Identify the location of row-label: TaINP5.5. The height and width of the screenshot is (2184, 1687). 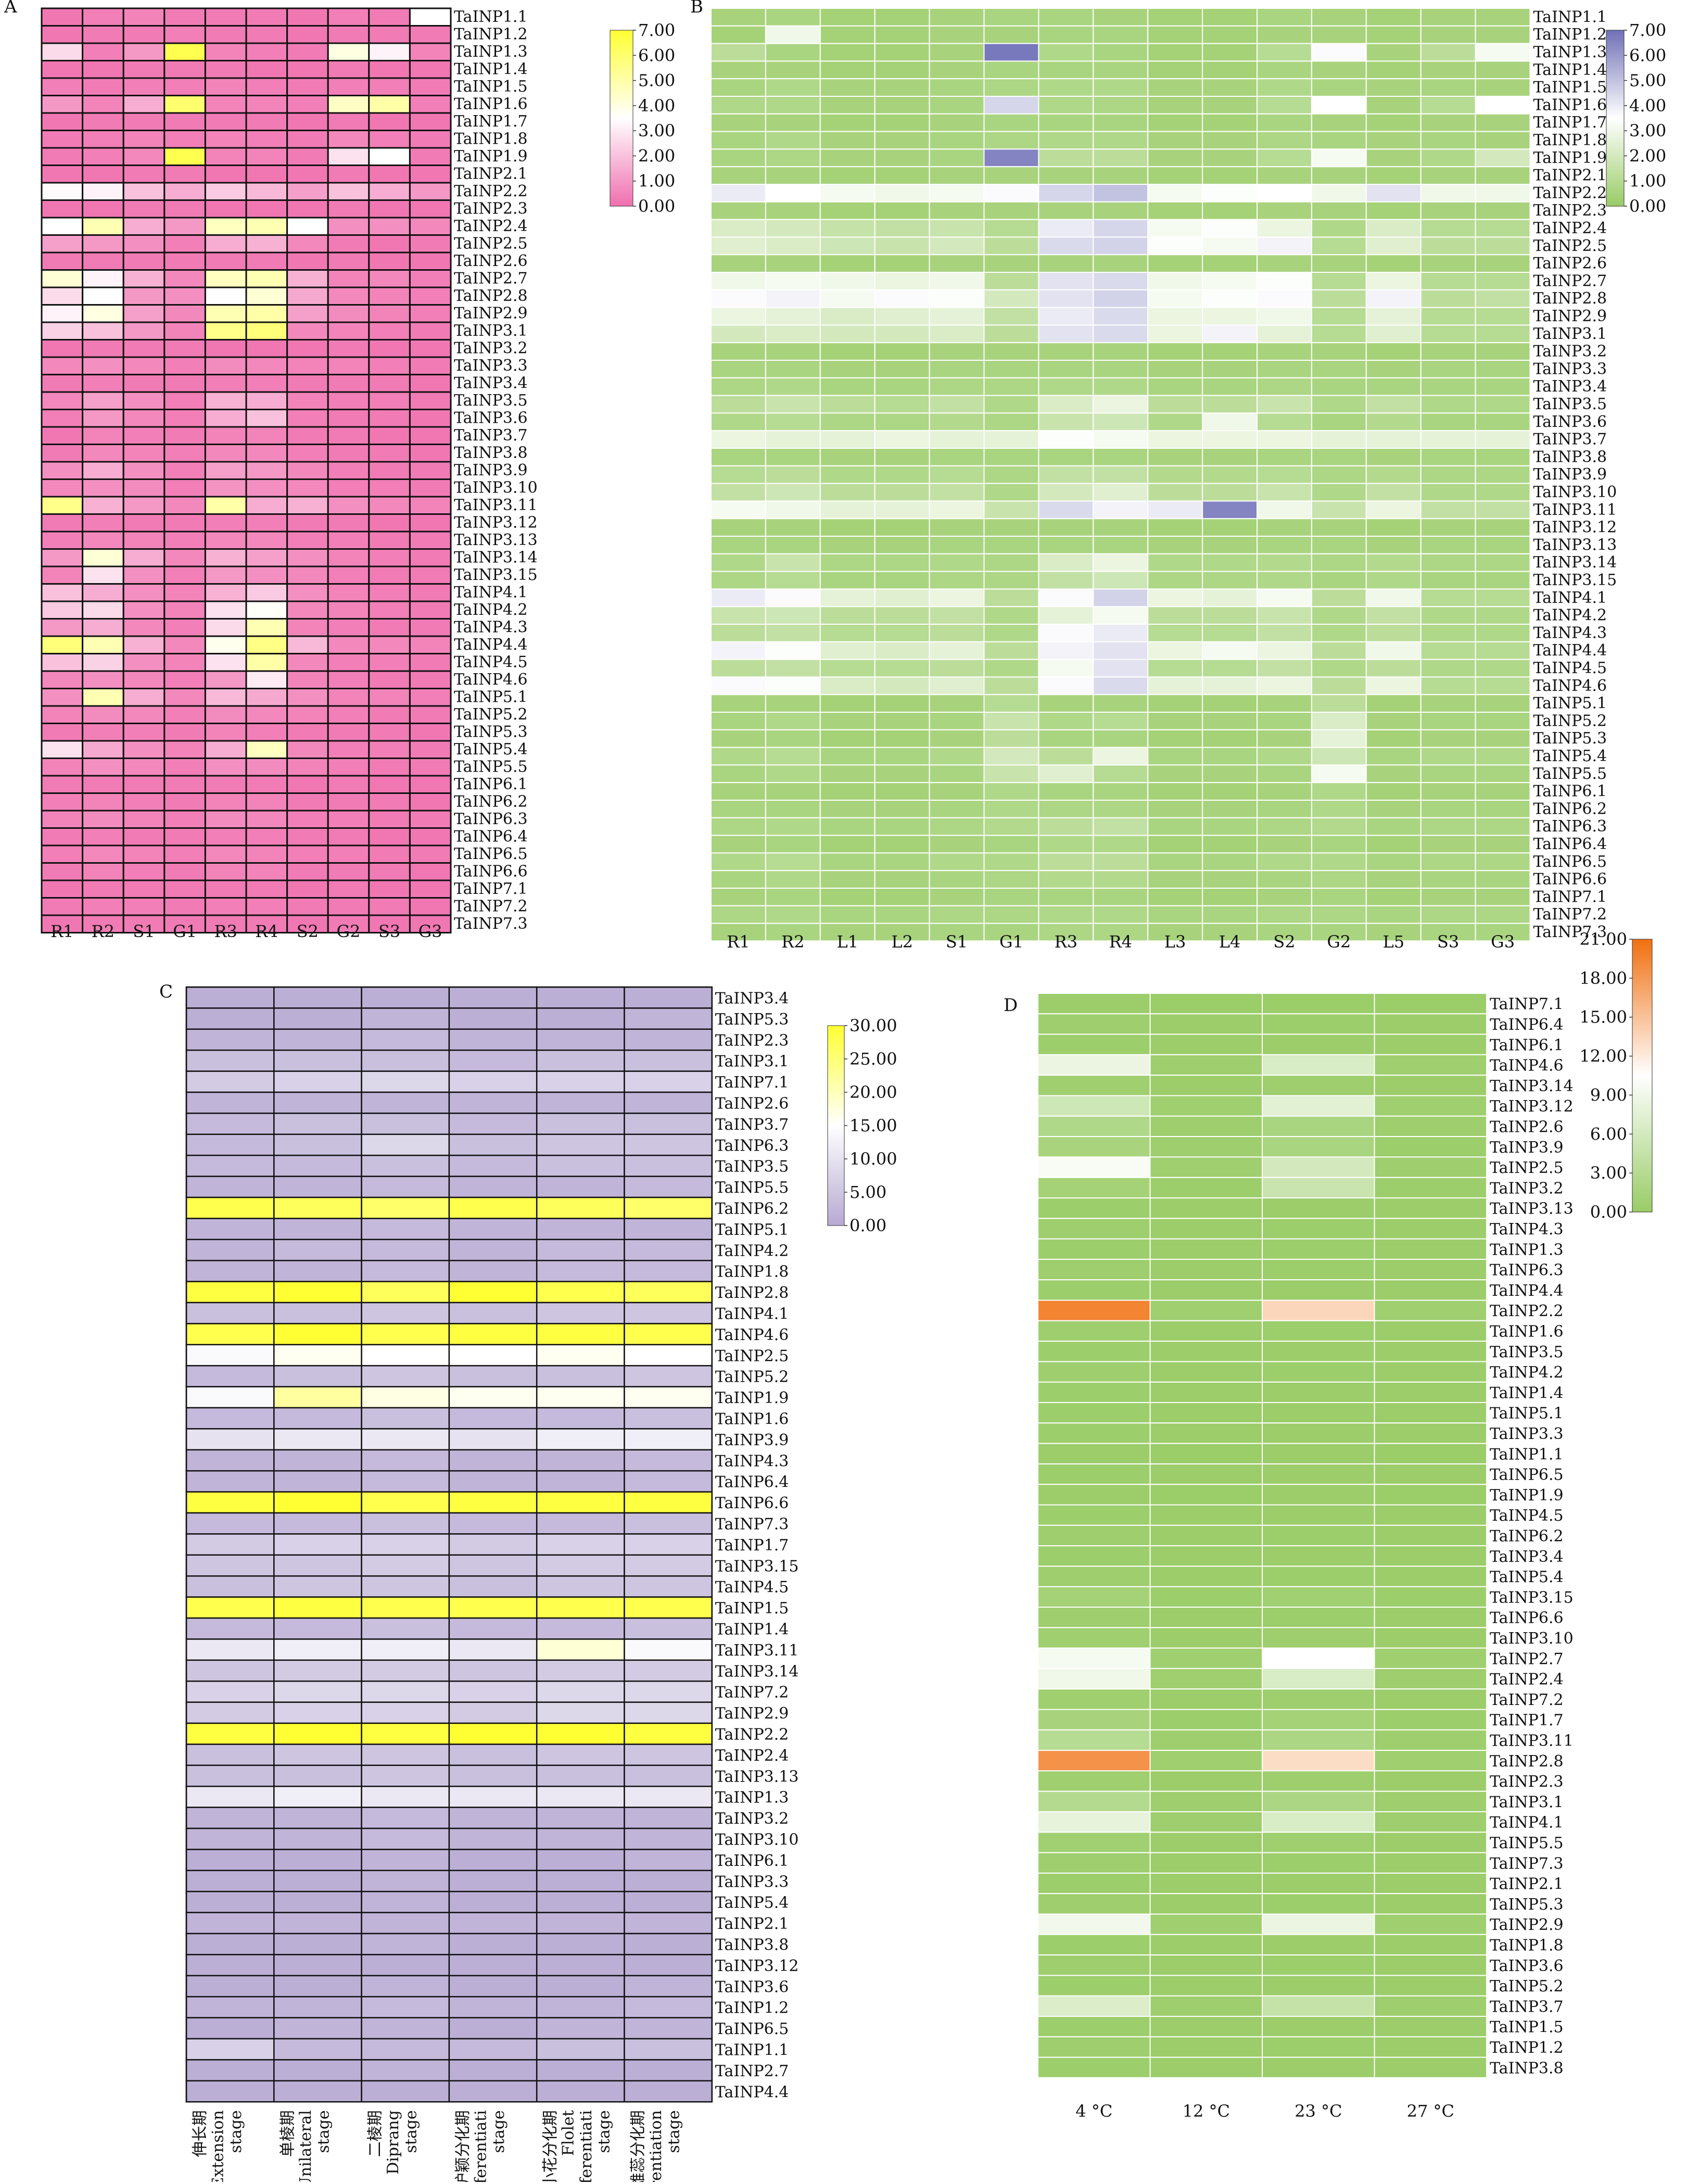
(491, 767).